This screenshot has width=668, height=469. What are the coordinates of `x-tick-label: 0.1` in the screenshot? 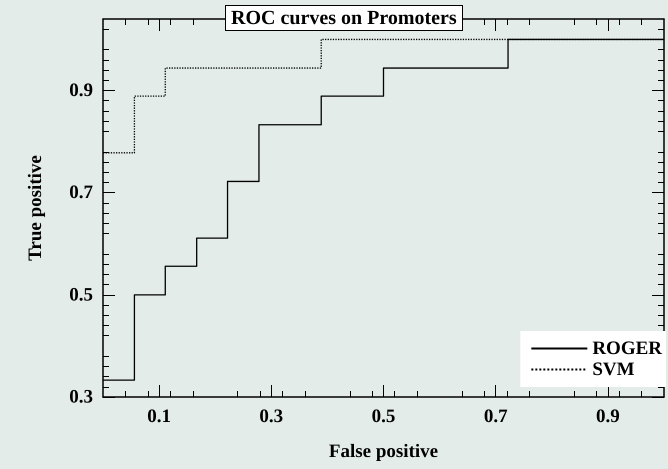 It's located at (159, 416).